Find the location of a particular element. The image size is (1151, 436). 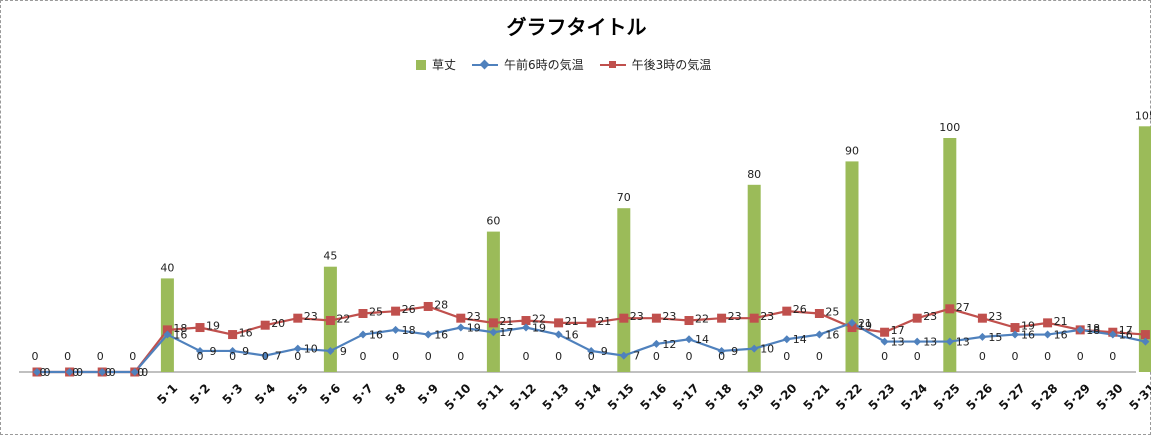

tick-label-5: 5･2 is located at coordinates (200, 394).